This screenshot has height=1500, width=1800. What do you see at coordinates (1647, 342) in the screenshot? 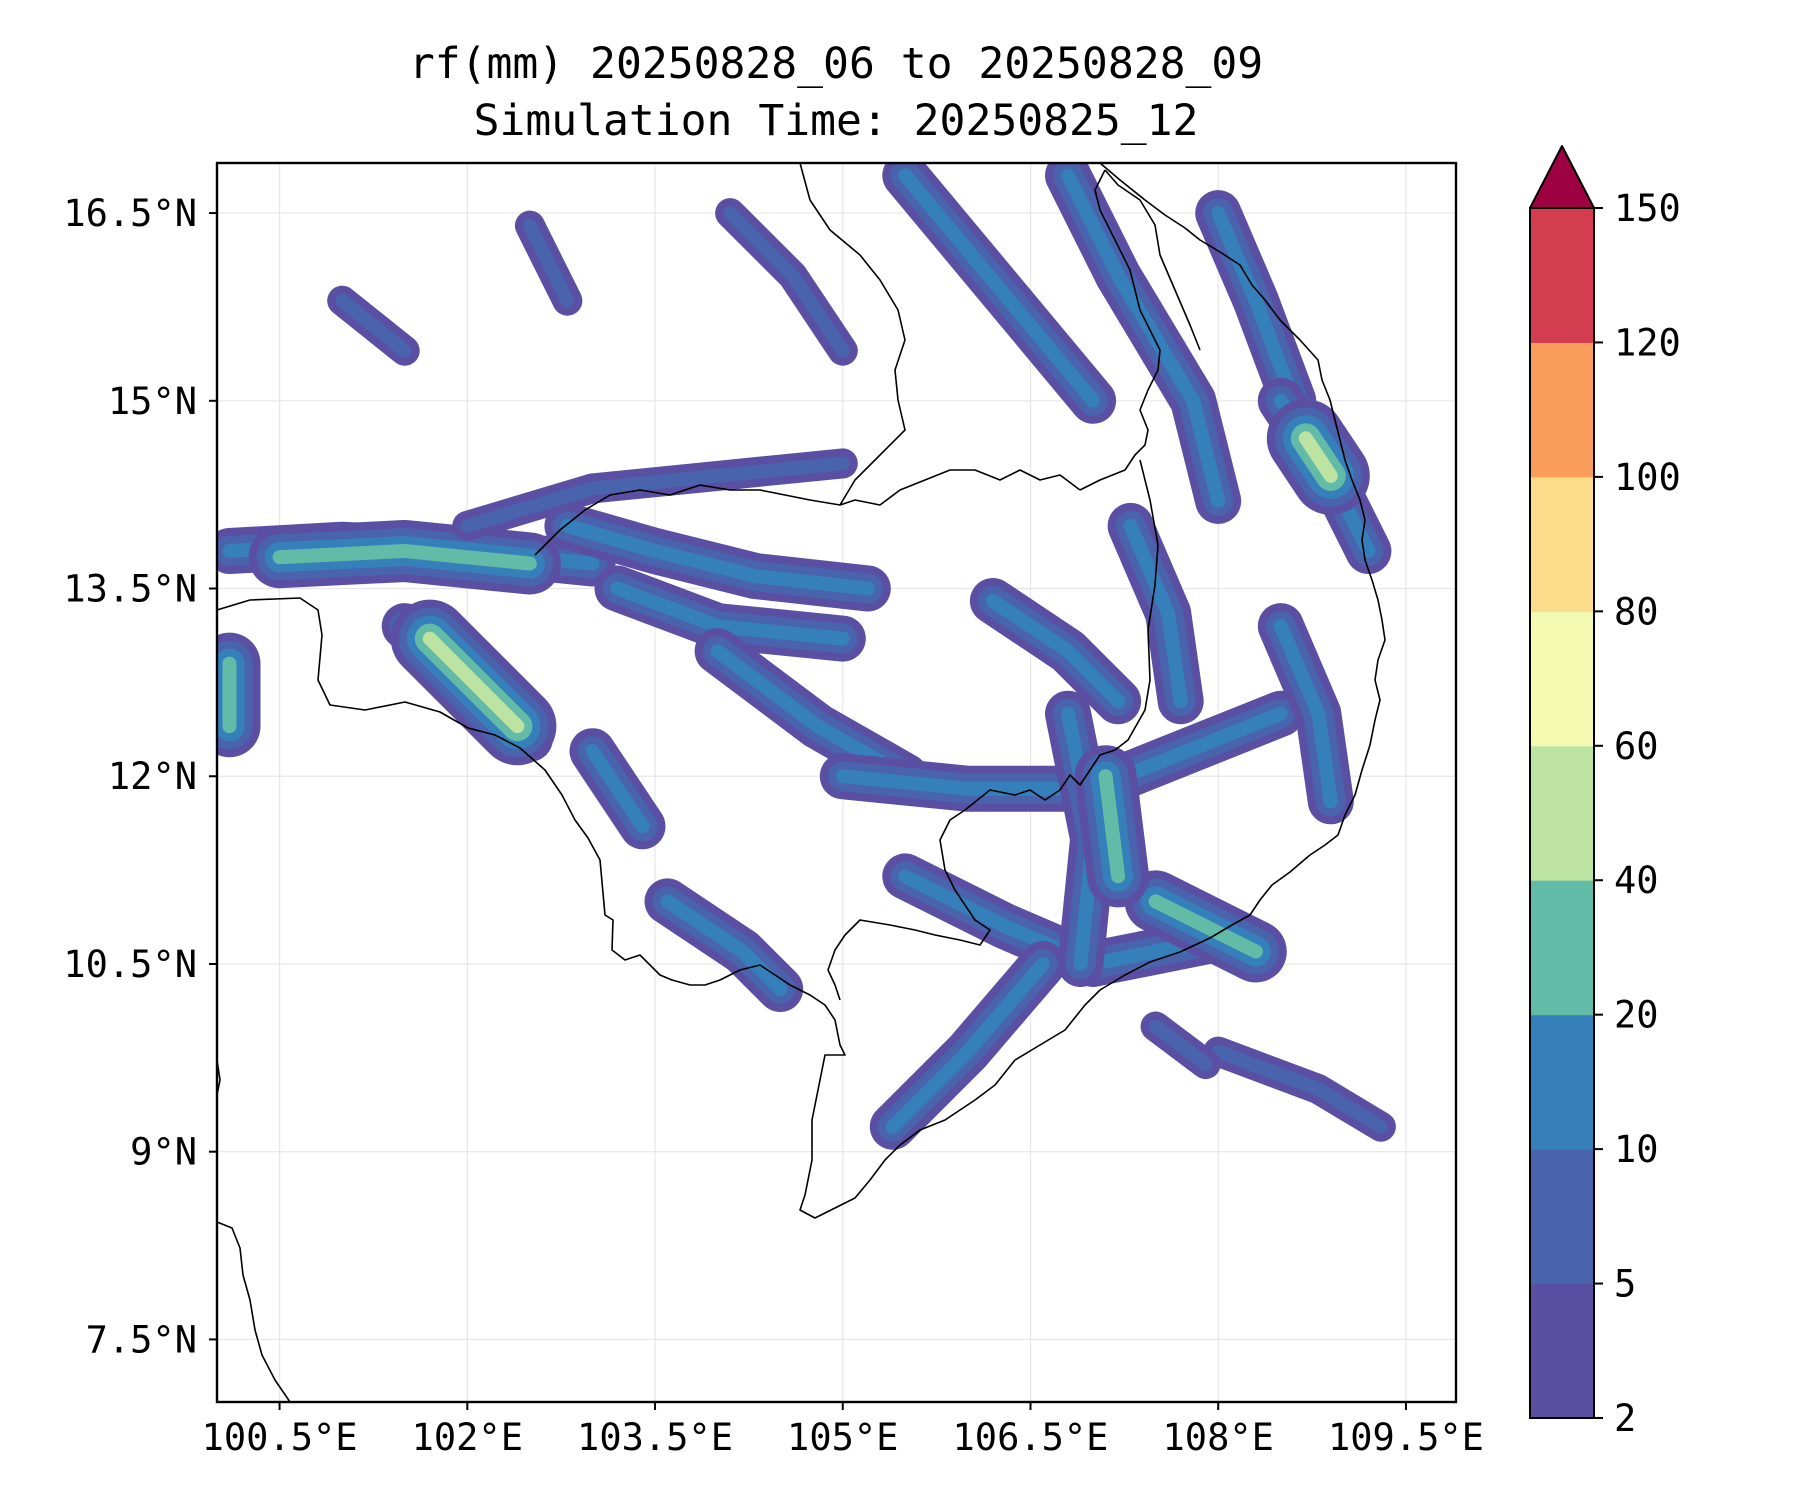
I see `colorbar-tick-label: 120` at bounding box center [1647, 342].